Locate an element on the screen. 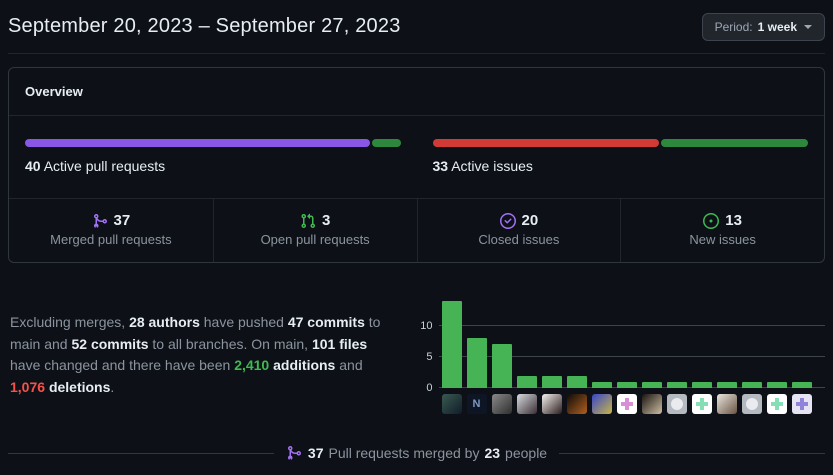 Image resolution: width=833 pixels, height=475 pixels. stat-label: New issues is located at coordinates (722, 239).